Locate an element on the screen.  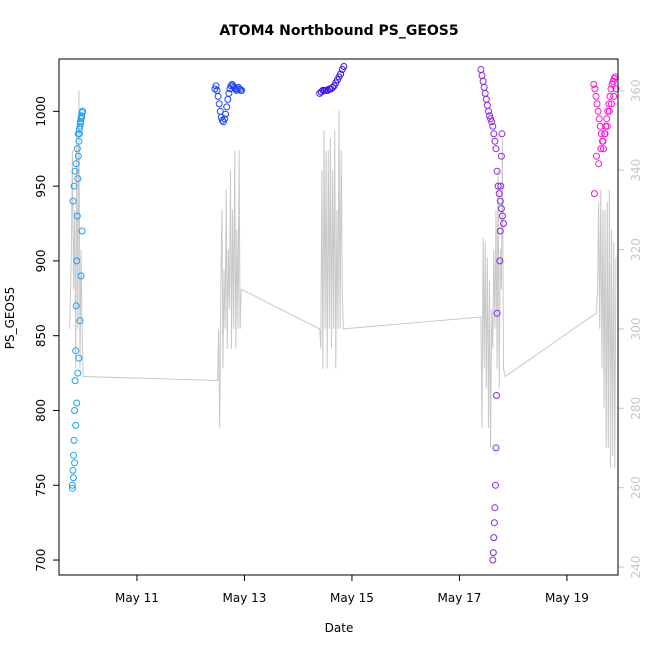
x-tick-label: May 17 is located at coordinates (459, 598).